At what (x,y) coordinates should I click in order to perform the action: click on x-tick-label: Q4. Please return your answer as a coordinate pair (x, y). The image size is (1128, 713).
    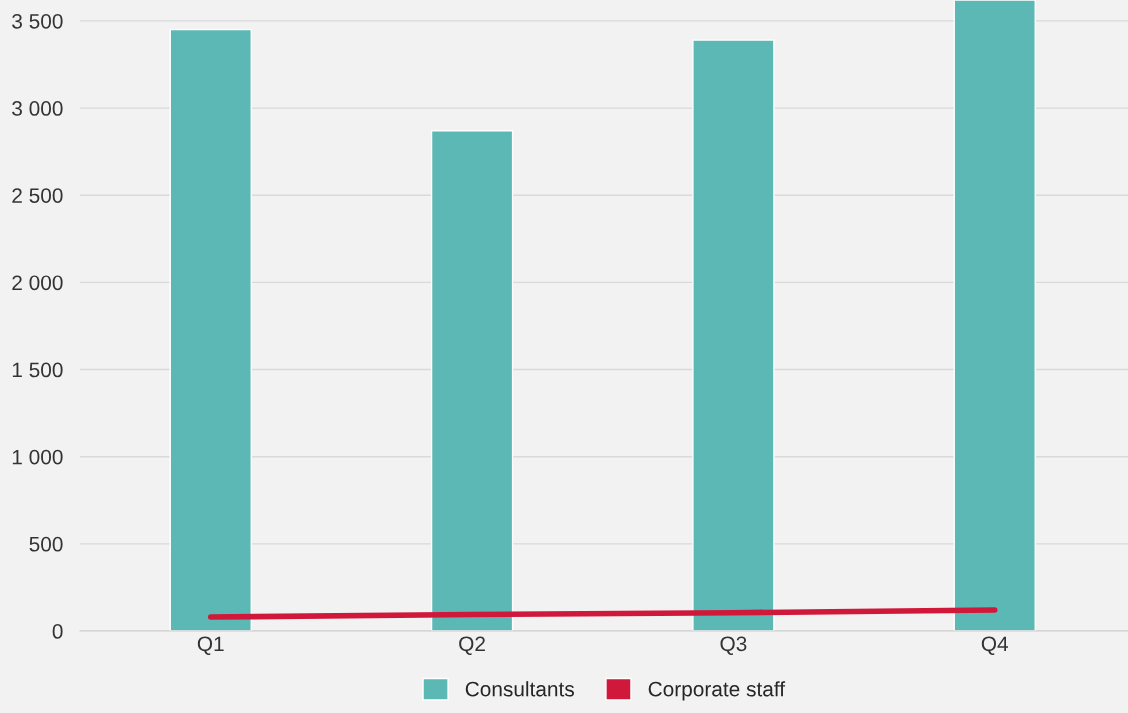
    Looking at the image, I should click on (995, 645).